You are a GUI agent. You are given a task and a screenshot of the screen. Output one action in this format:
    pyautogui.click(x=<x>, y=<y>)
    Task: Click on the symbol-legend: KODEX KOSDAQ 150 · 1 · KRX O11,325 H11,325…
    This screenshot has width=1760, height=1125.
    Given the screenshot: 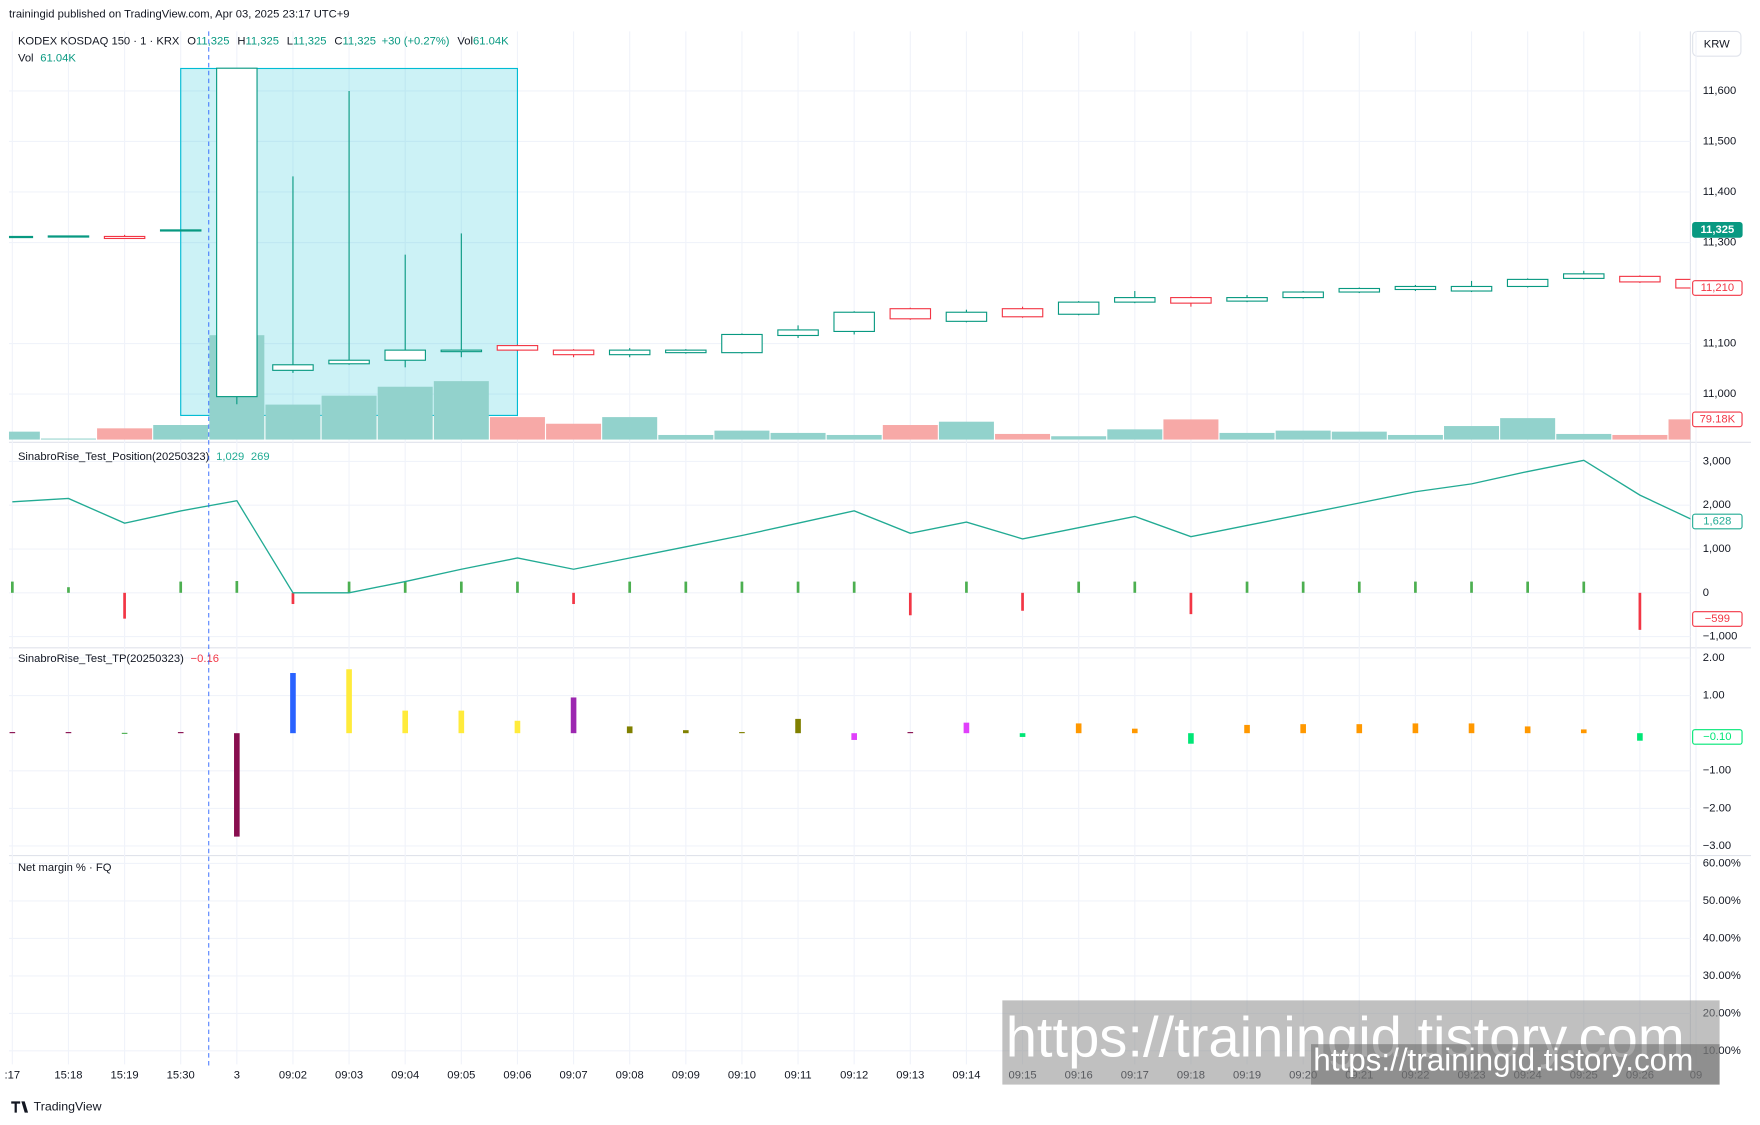 What is the action you would take?
    pyautogui.click(x=263, y=42)
    